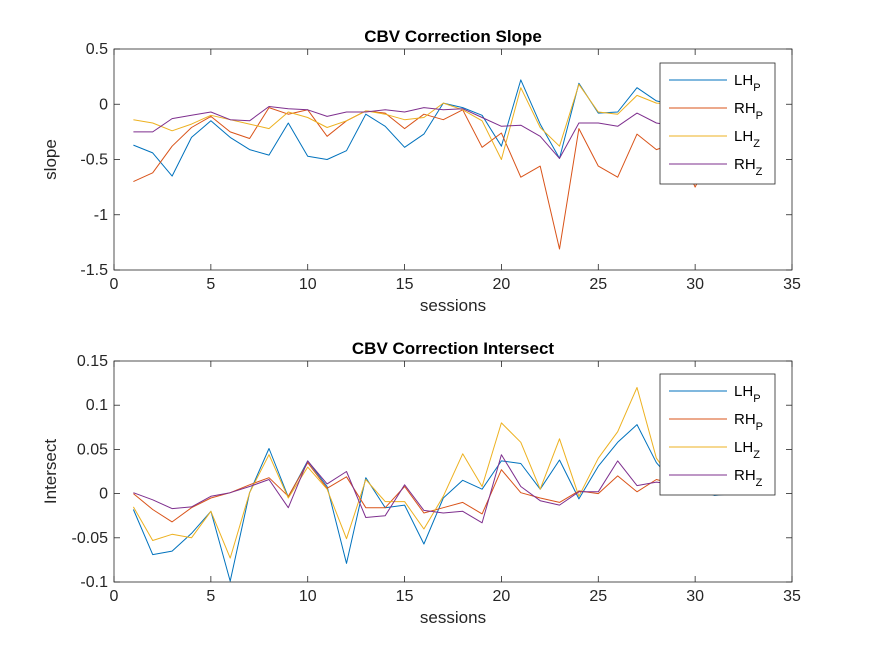  Describe the element at coordinates (433, 178) in the screenshot. I see `series-line-rh-p` at that location.